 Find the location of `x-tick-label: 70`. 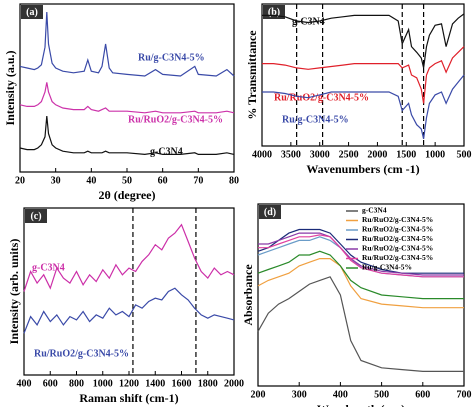

x-tick-label: 70 is located at coordinates (198, 180).